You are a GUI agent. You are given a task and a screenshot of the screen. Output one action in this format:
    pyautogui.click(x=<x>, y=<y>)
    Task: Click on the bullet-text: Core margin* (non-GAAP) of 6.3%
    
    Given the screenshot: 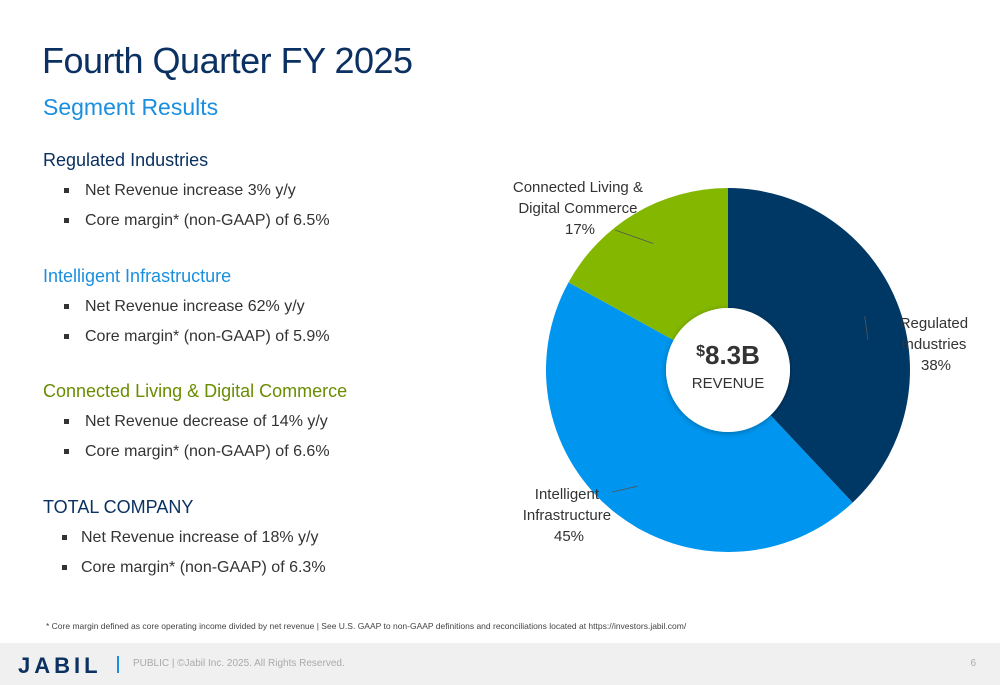 What is the action you would take?
    pyautogui.click(x=203, y=567)
    